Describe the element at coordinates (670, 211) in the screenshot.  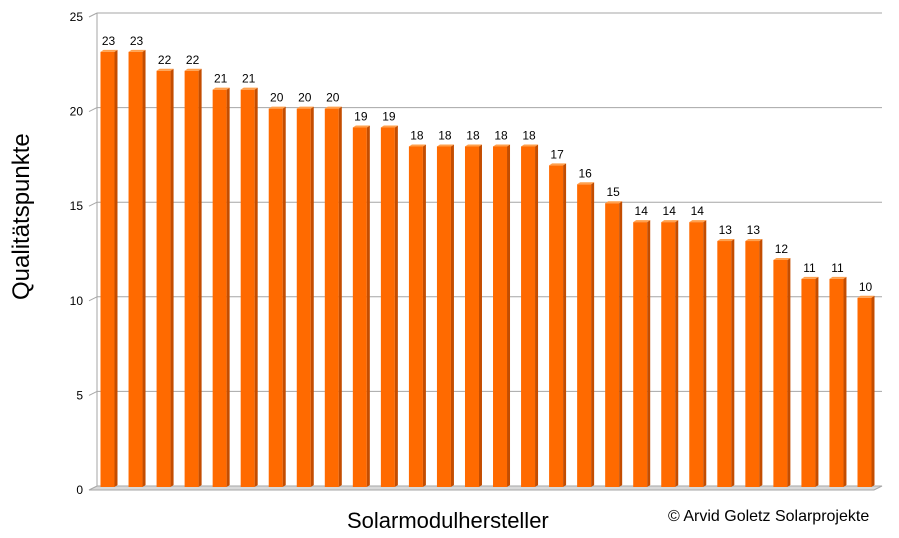
I see `data-label: 14` at that location.